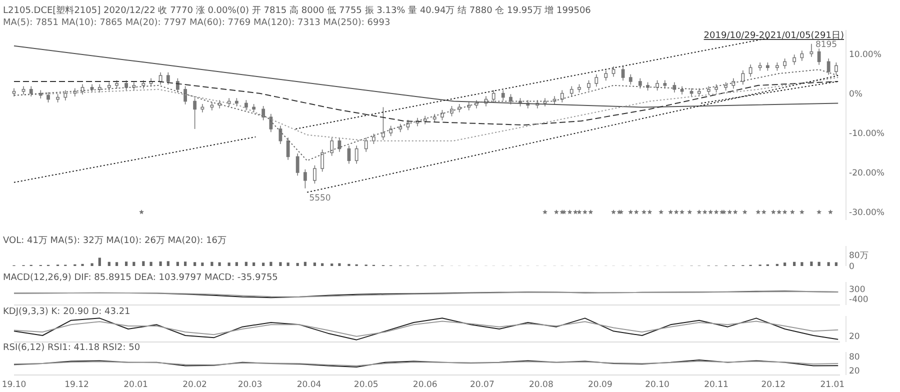 The width and height of the screenshot is (900, 392). I want to click on chart-title: KDJ(9,3,3) K: 20.90 D: 43.21, so click(66, 312).